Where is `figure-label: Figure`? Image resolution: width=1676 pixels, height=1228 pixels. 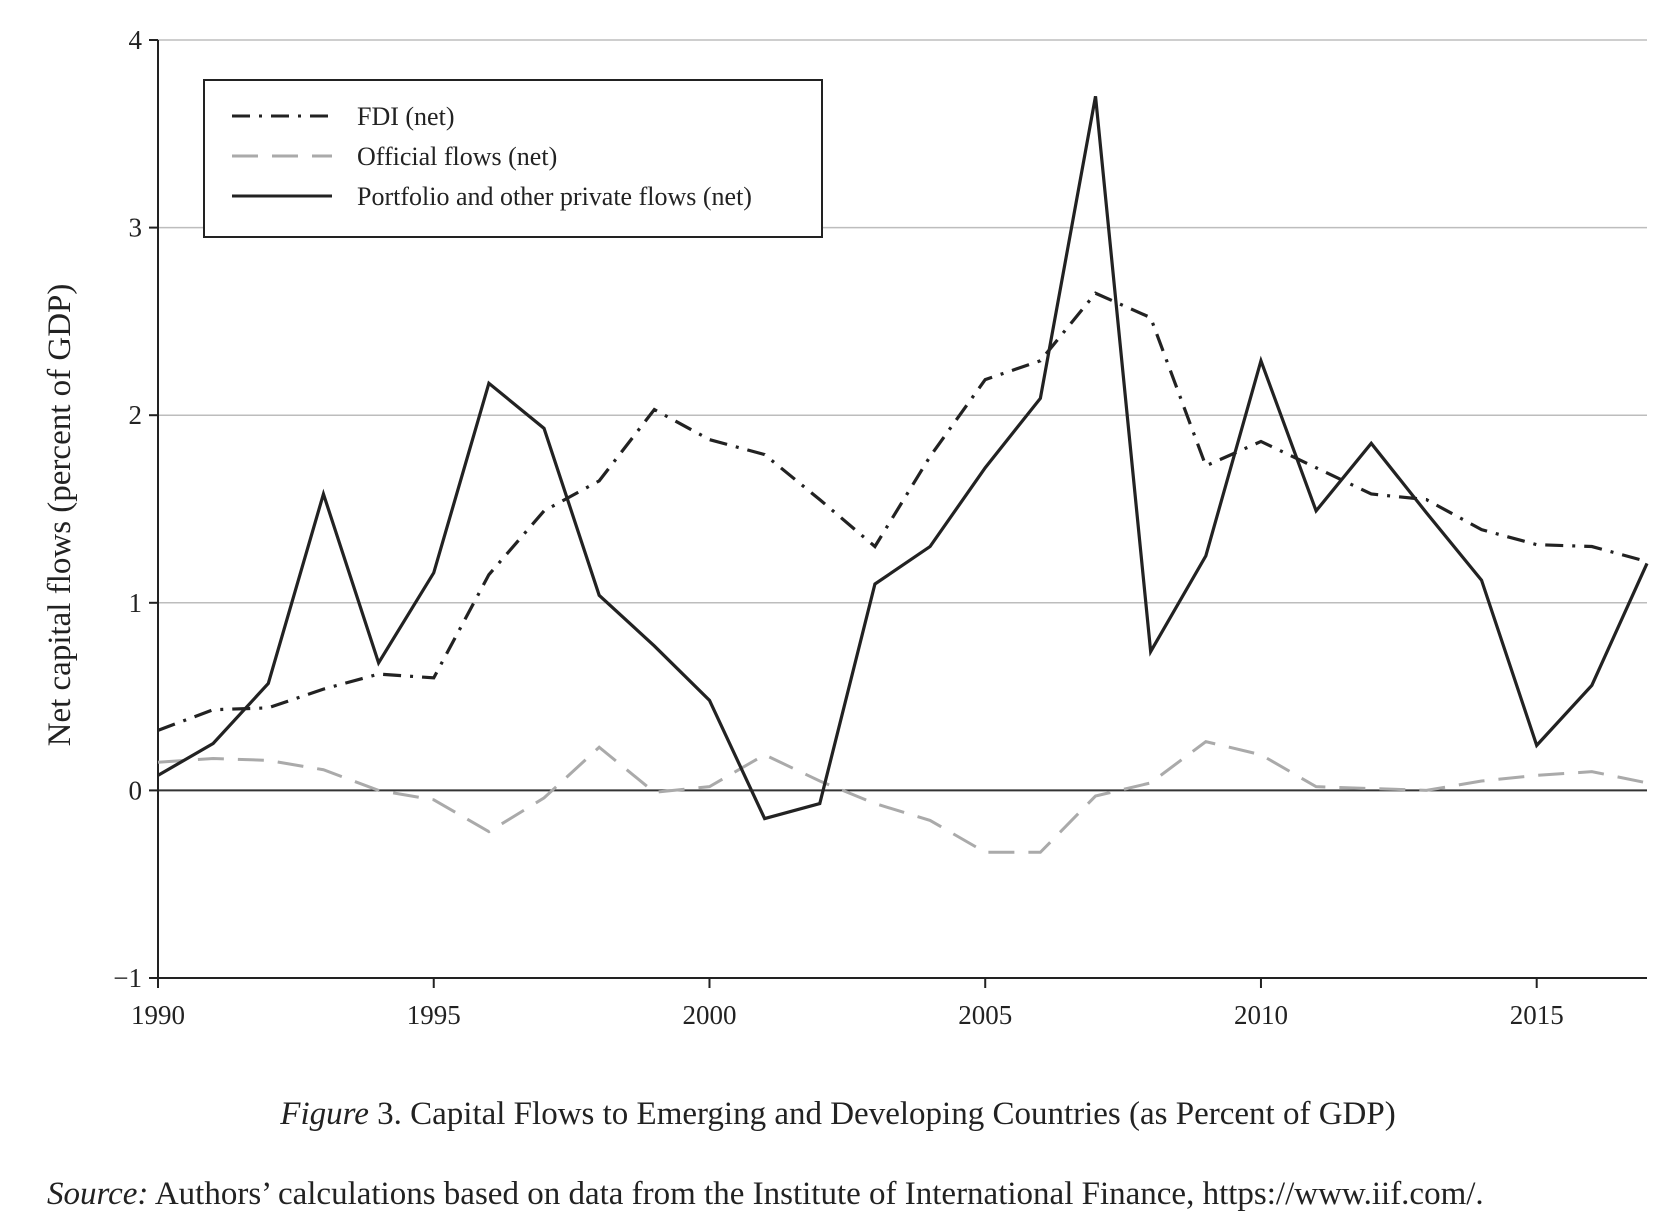
figure-label: Figure is located at coordinates (324, 1114).